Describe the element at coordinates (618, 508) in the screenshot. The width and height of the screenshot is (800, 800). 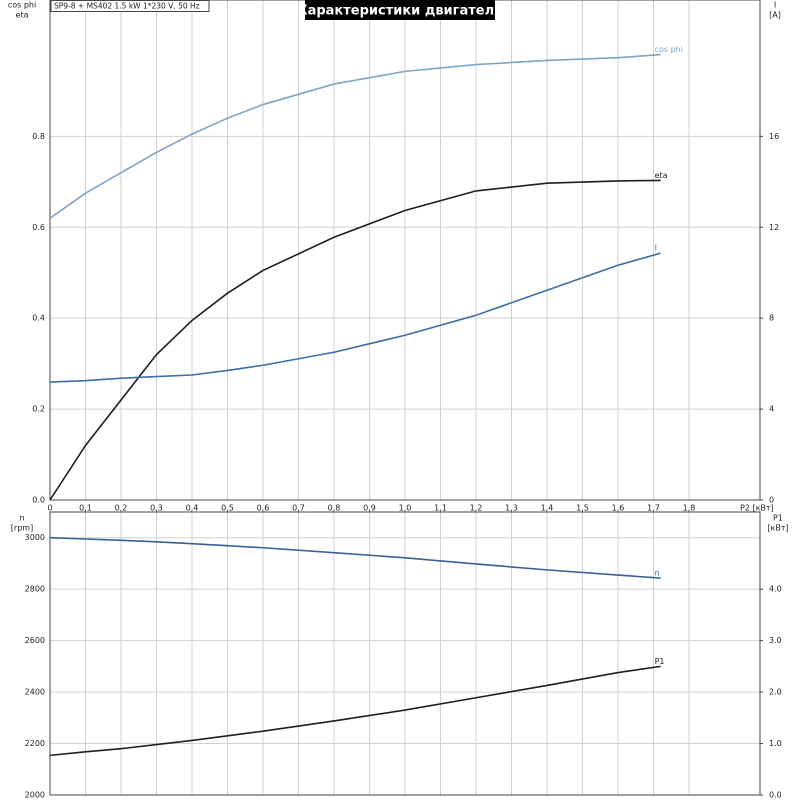
I see `x-tick-label: 1,6` at that location.